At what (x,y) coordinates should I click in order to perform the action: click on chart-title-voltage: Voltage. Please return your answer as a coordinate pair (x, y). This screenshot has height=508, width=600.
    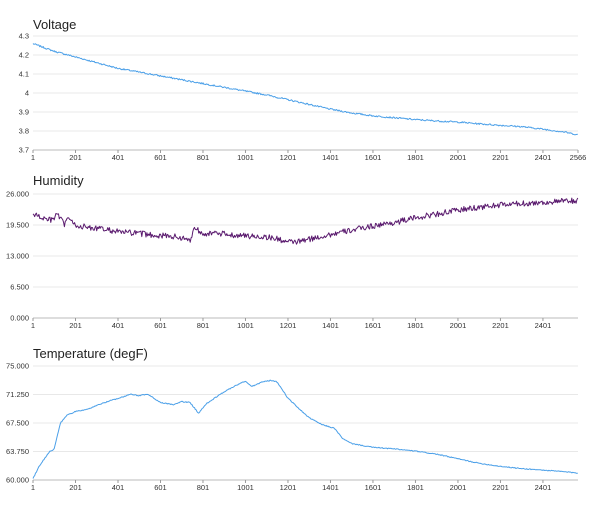
    Looking at the image, I should click on (55, 24).